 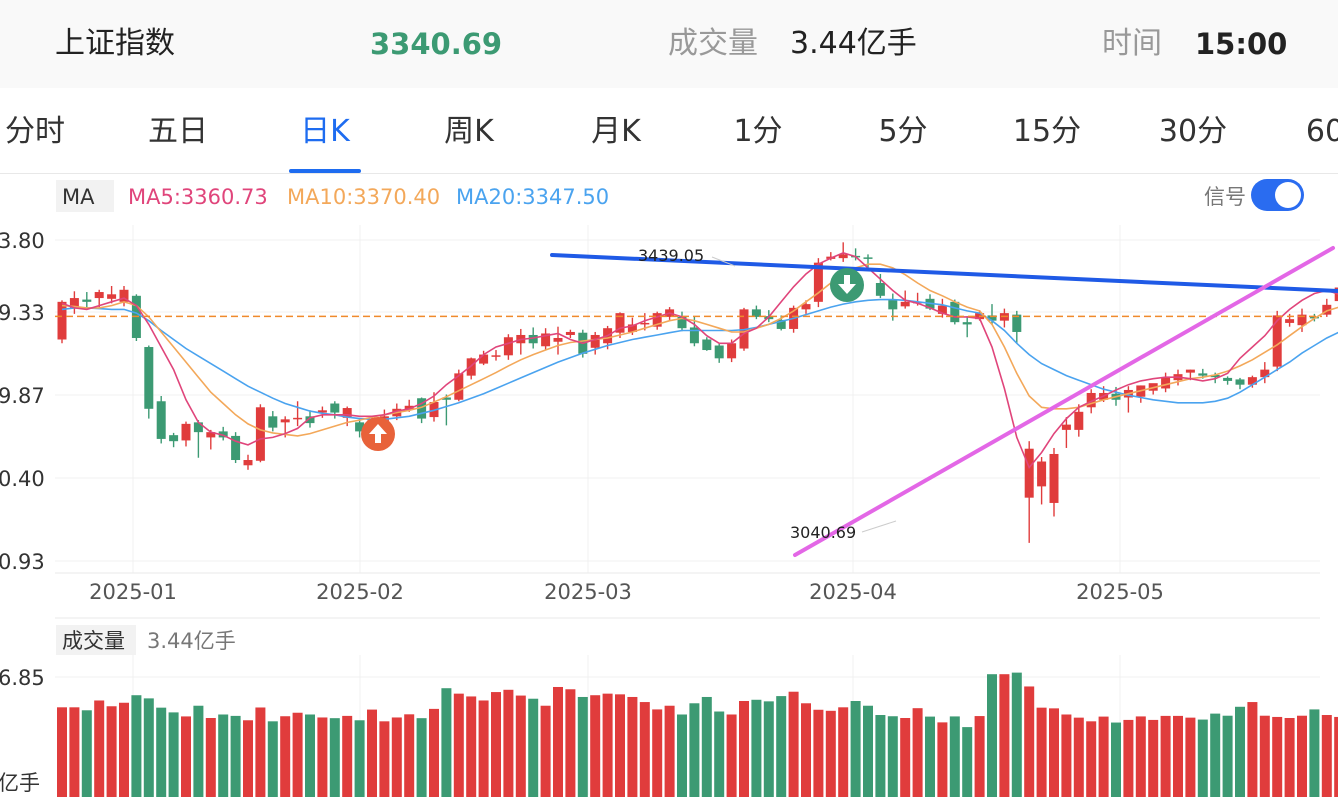 I want to click on tab-5min: 5分, so click(x=903, y=131).